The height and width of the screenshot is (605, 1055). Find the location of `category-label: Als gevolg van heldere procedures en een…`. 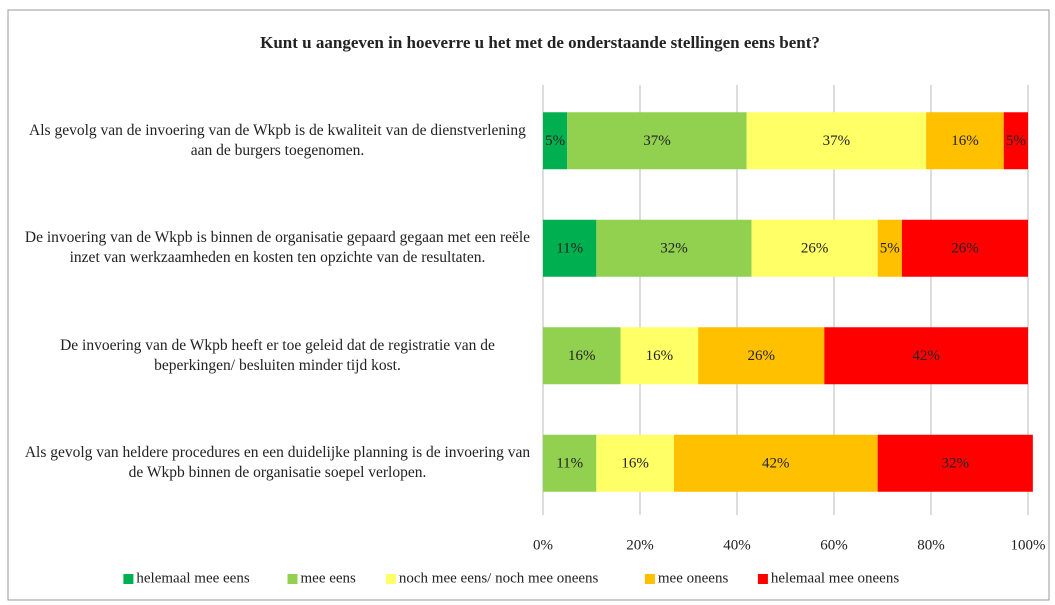

category-label: Als gevolg van heldere procedures en een… is located at coordinates (277, 463).